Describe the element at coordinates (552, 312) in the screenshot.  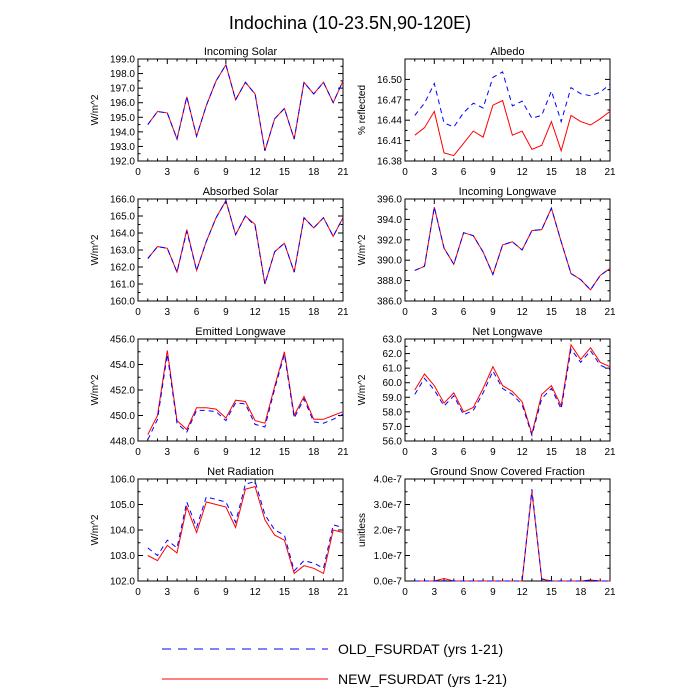
I see `x-tick-label-incoming-longwave: 15` at that location.